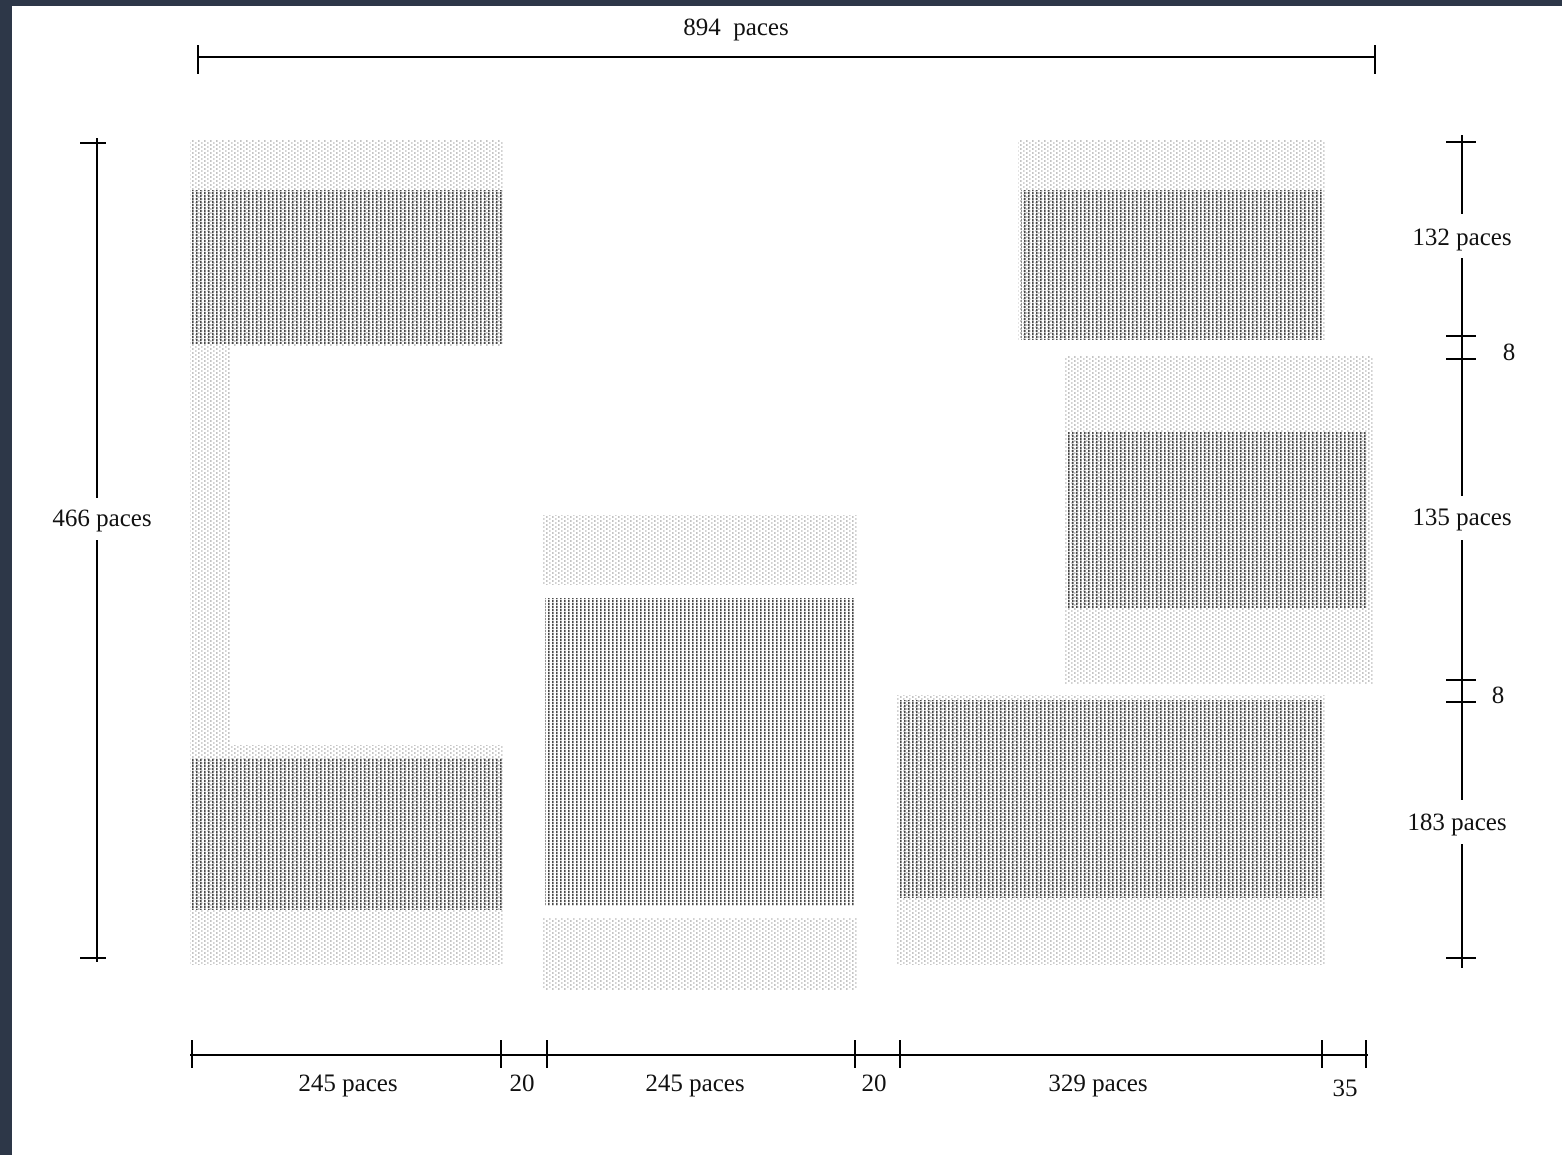 The image size is (1562, 1155). I want to click on dimension-left-total-height: 466 paces, so click(103, 550).